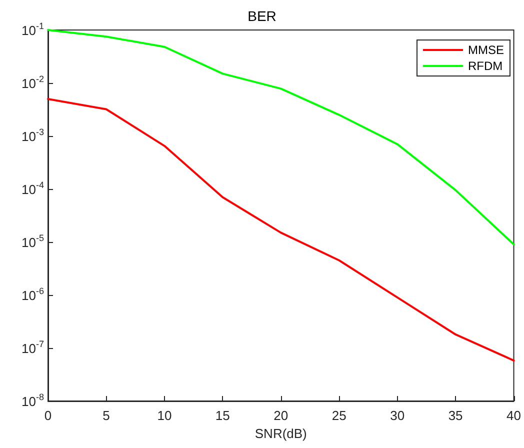 This screenshot has height=448, width=524. Describe the element at coordinates (397, 415) in the screenshot. I see `x-tick-label: 30` at that location.